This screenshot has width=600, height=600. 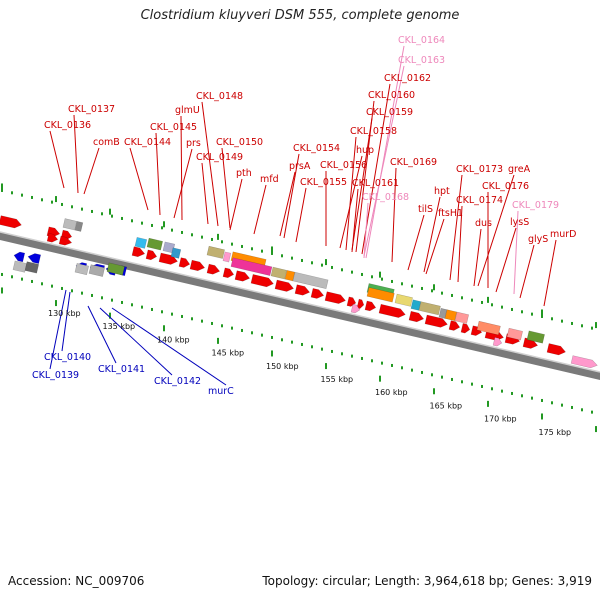 What do you see at coordinates (421, 40) in the screenshot?
I see `gene-label: CKL_0164` at bounding box center [421, 40].